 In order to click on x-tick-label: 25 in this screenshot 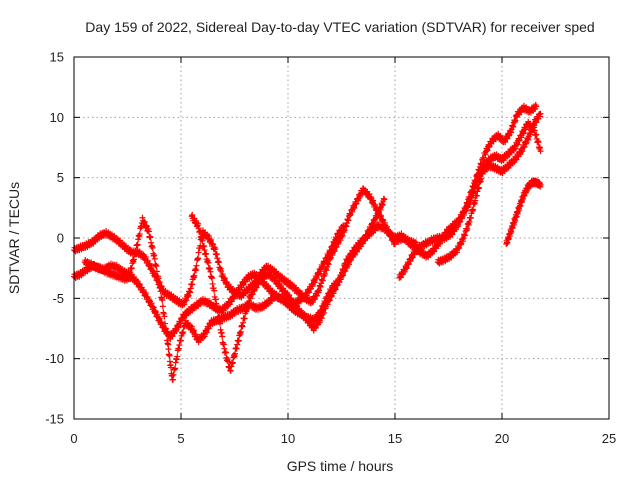, I will do `click(609, 438)`.